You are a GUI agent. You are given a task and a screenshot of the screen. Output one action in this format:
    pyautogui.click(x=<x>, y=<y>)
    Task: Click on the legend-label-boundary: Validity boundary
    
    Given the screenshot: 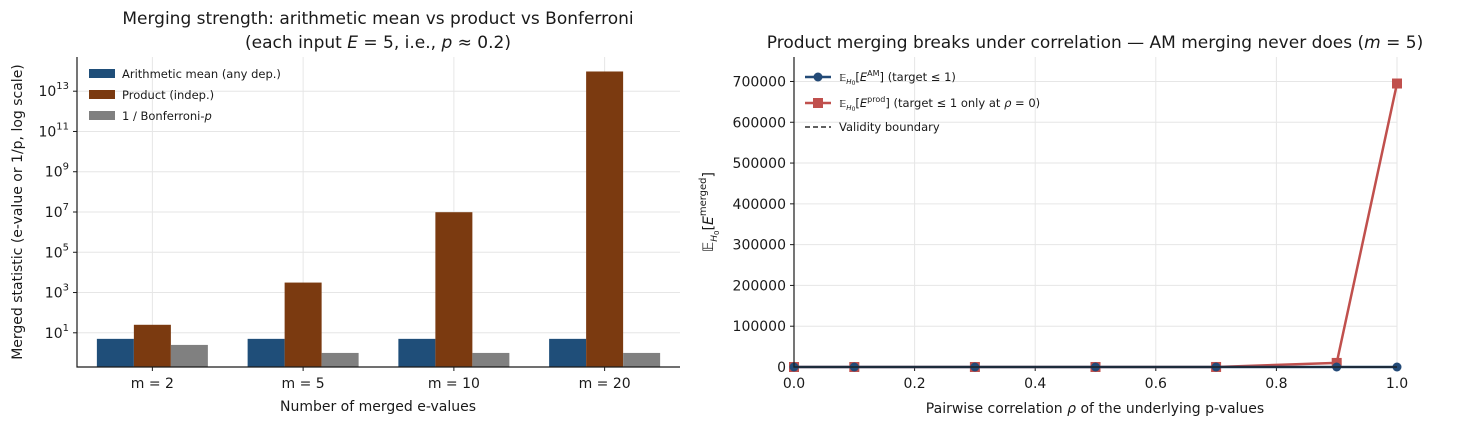 What is the action you would take?
    pyautogui.click(x=889, y=127)
    